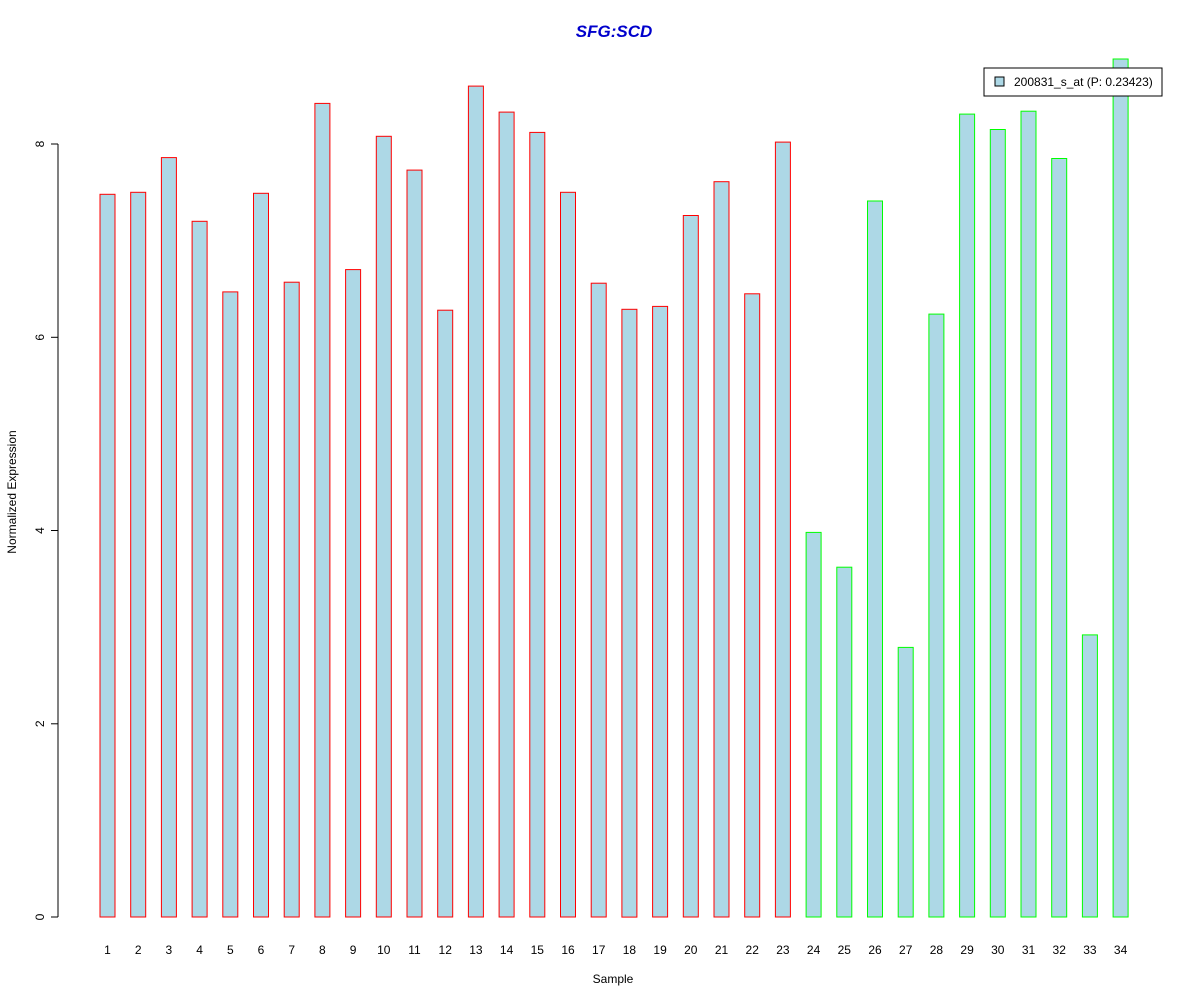  What do you see at coordinates (722, 950) in the screenshot?
I see `x-tick-label: 21` at bounding box center [722, 950].